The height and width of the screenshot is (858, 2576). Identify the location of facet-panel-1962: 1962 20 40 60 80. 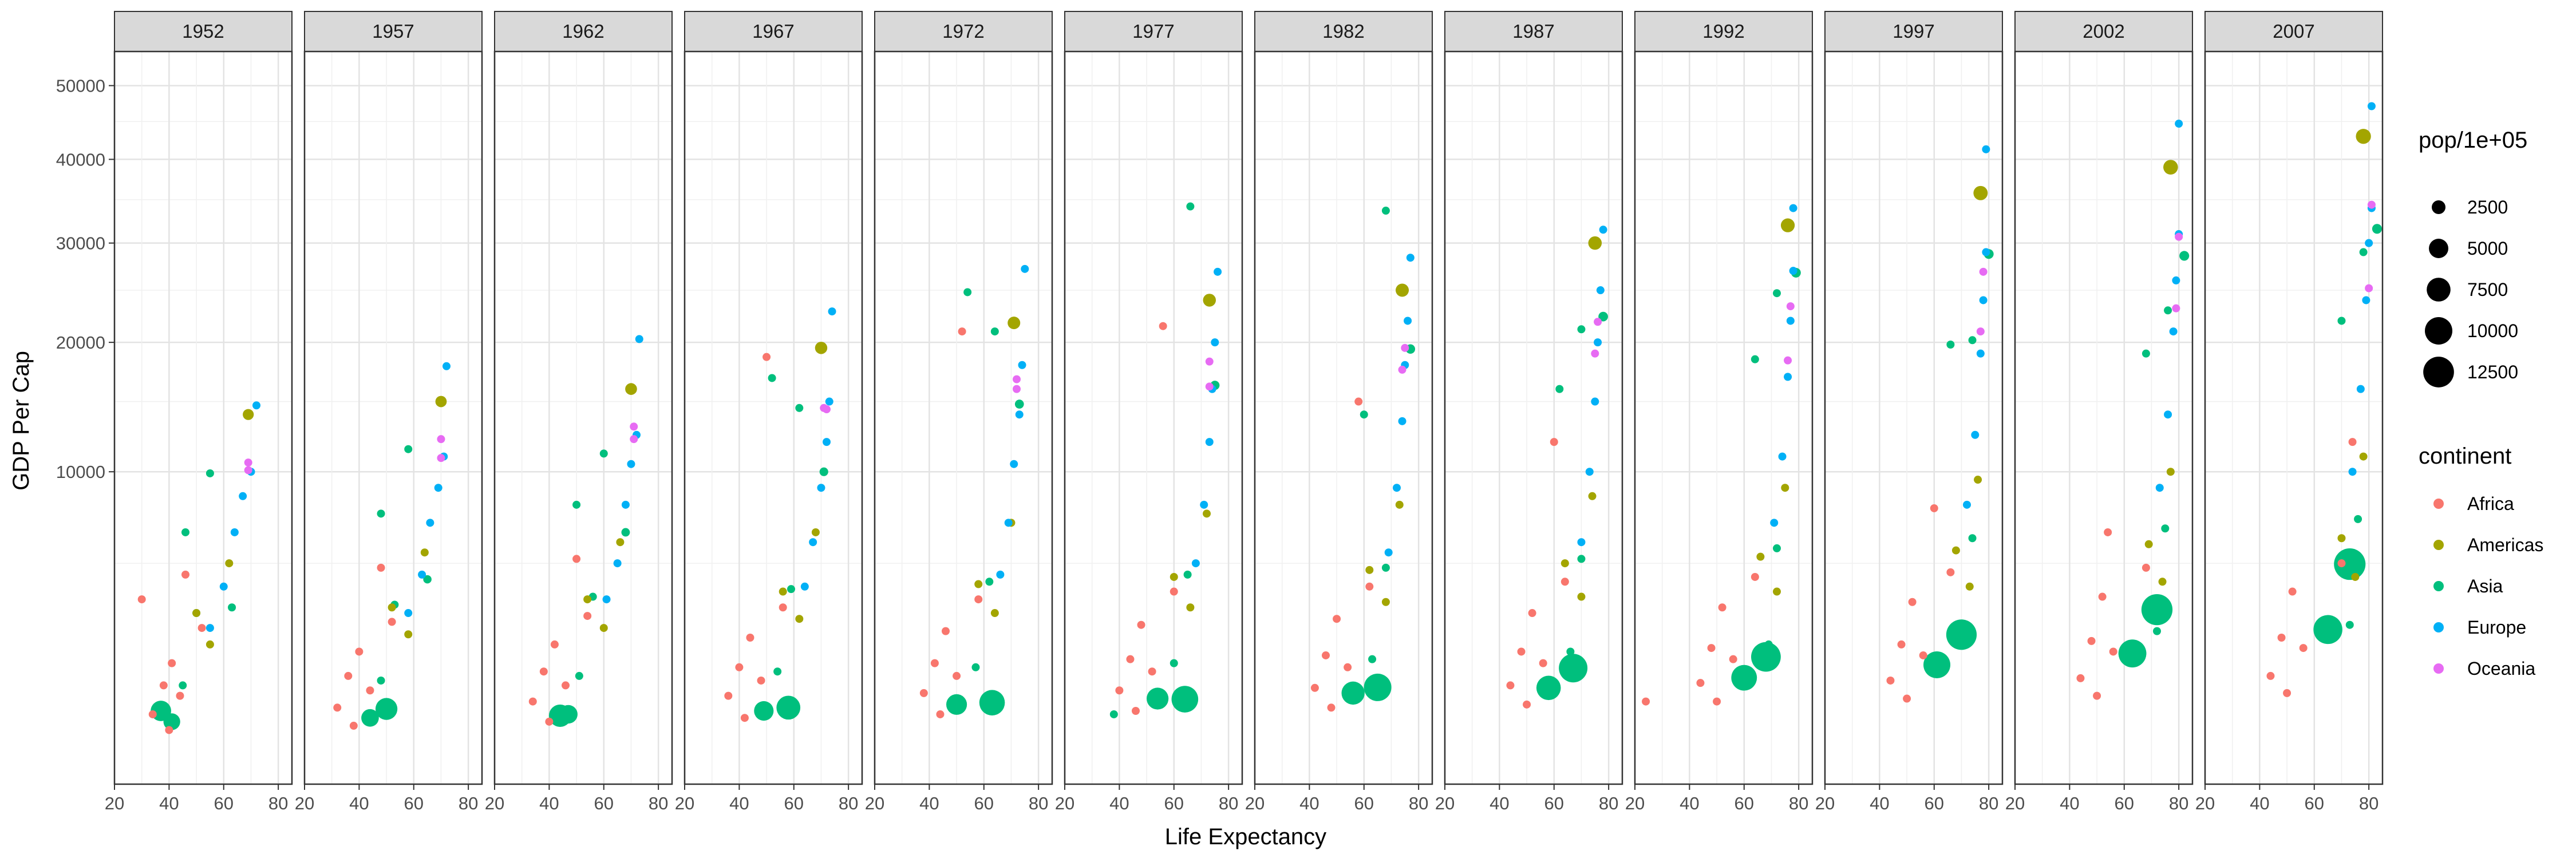
(579, 412).